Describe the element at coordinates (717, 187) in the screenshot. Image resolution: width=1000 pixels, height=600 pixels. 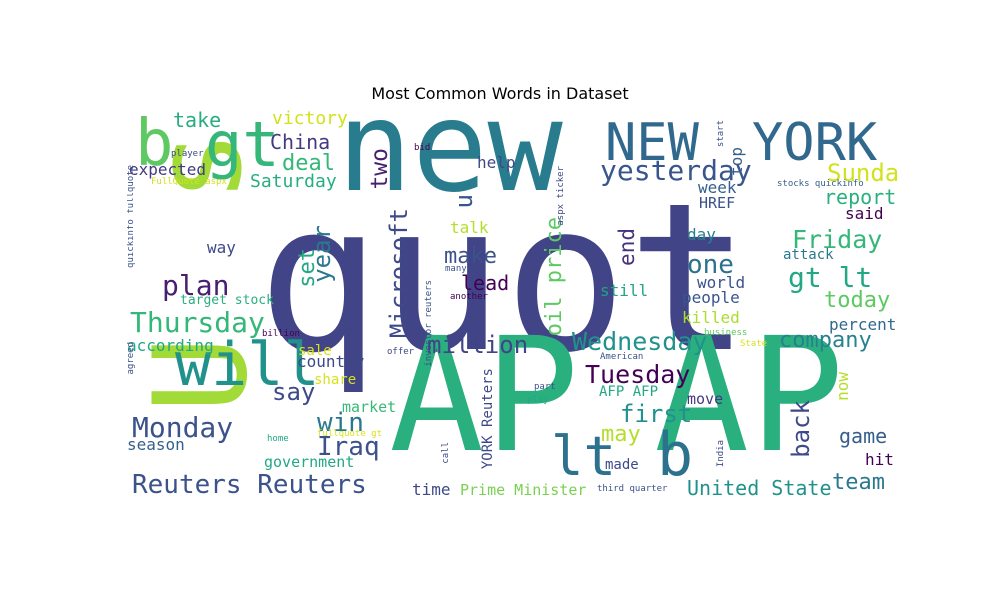
I see `word-53: week` at that location.